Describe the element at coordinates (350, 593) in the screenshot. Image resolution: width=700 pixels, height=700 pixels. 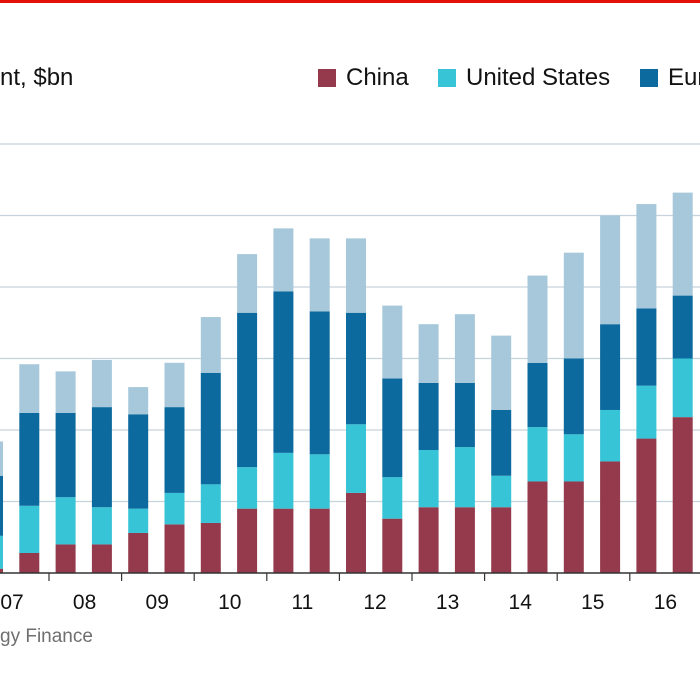
I see `x-axis: 07 08 09 10 11 12 13 14 15 16` at that location.